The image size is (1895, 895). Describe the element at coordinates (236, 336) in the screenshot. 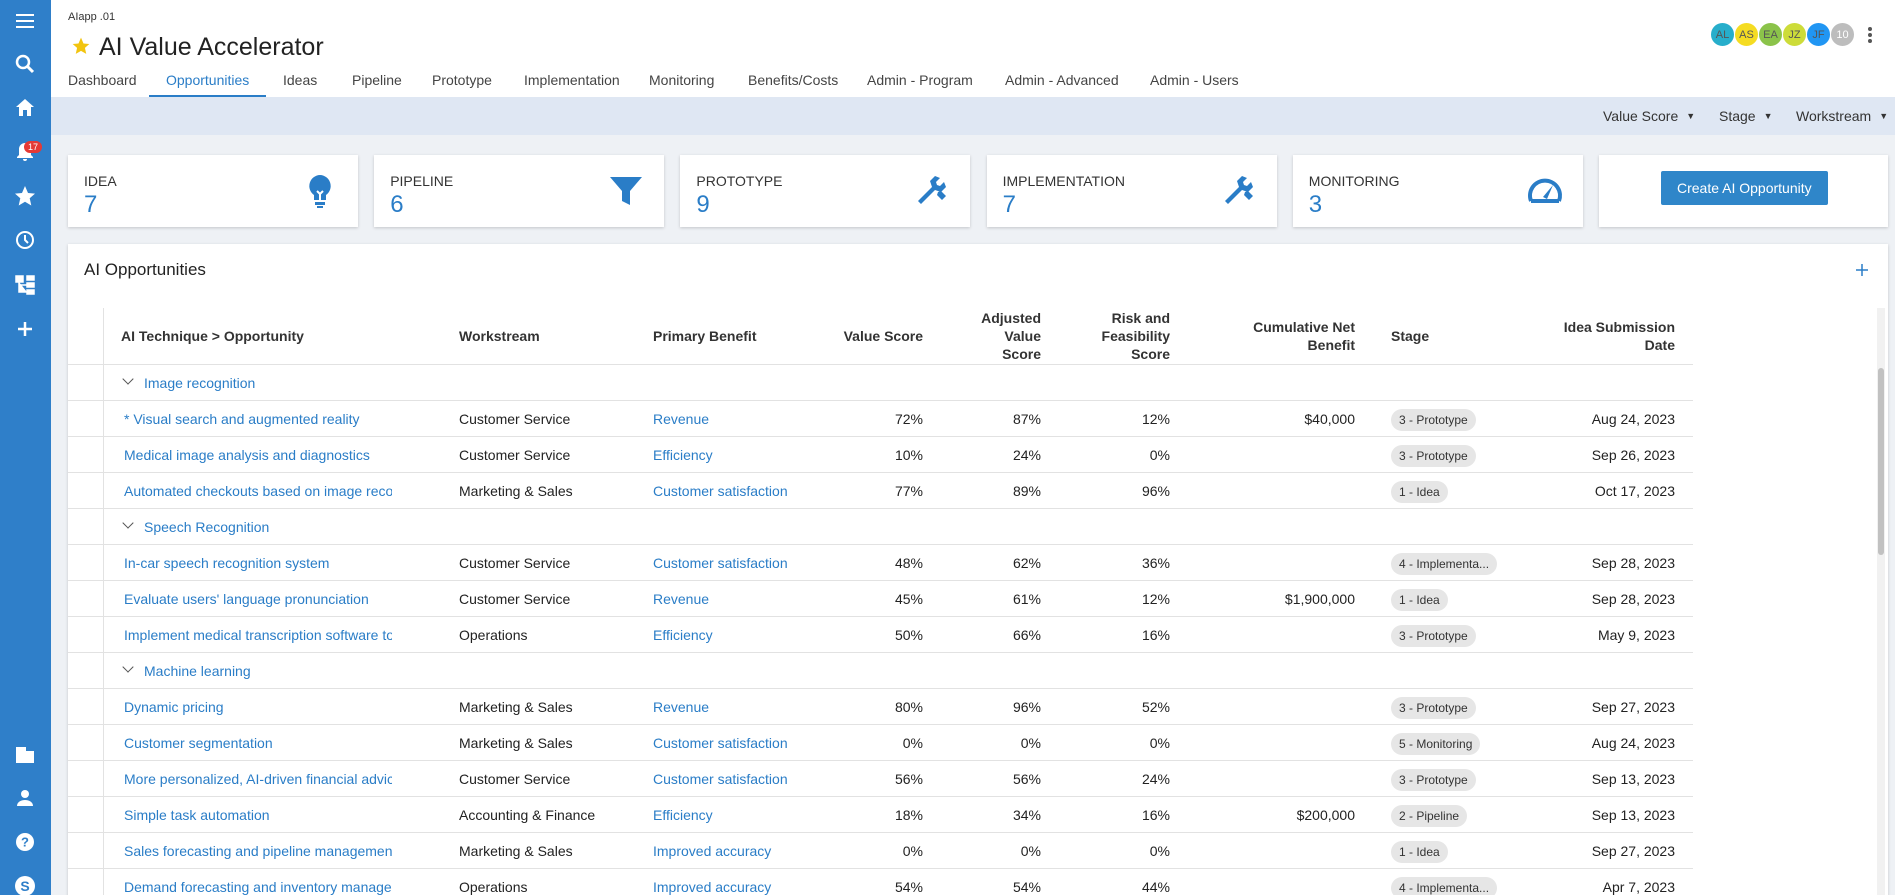

I see `column-header: AI Technique > Opportunity` at that location.